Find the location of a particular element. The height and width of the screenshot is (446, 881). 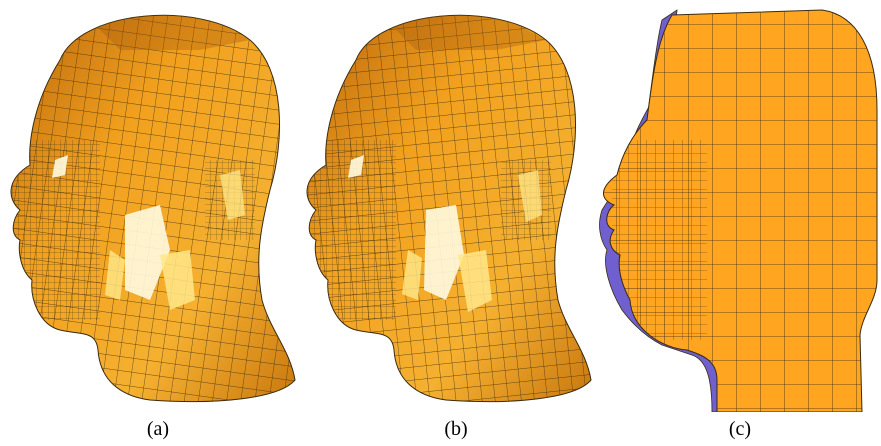

caption-c: (c) is located at coordinates (740, 429).